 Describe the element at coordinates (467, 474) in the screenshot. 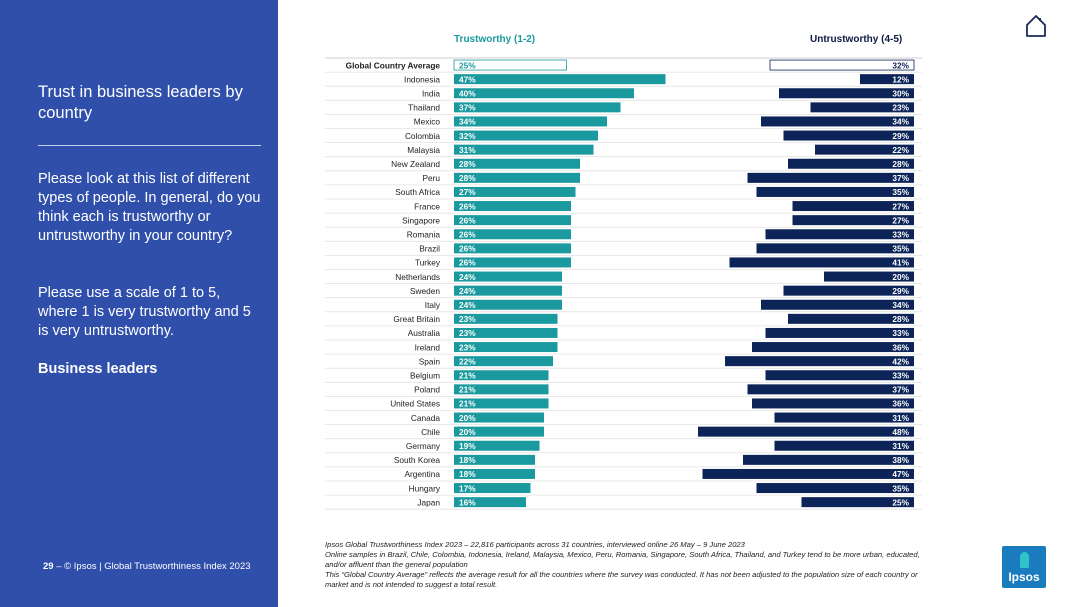

I see `trustworthy-value-label: 18%` at that location.